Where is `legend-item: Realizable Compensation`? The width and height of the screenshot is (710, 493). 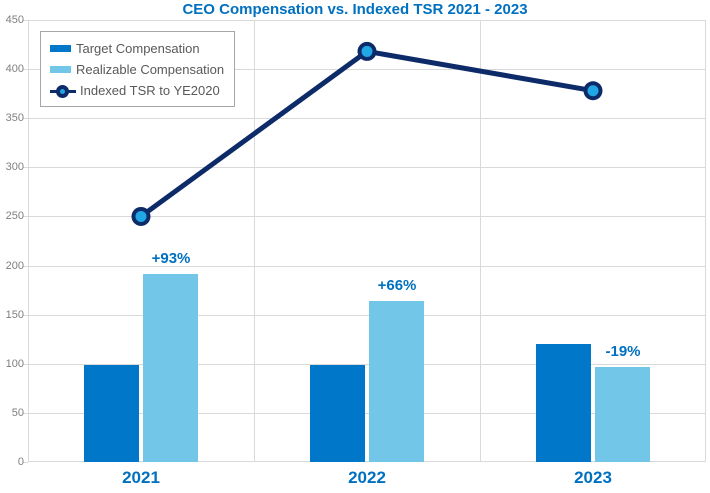 legend-item: Realizable Compensation is located at coordinates (137, 69).